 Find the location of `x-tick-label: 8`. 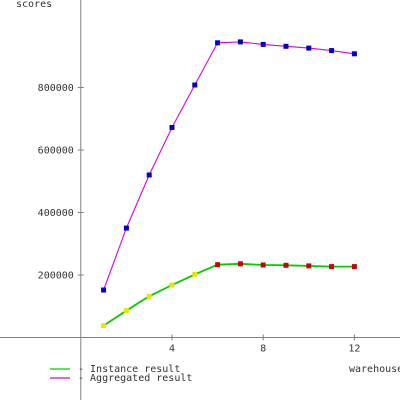

x-tick-label: 8 is located at coordinates (263, 349).